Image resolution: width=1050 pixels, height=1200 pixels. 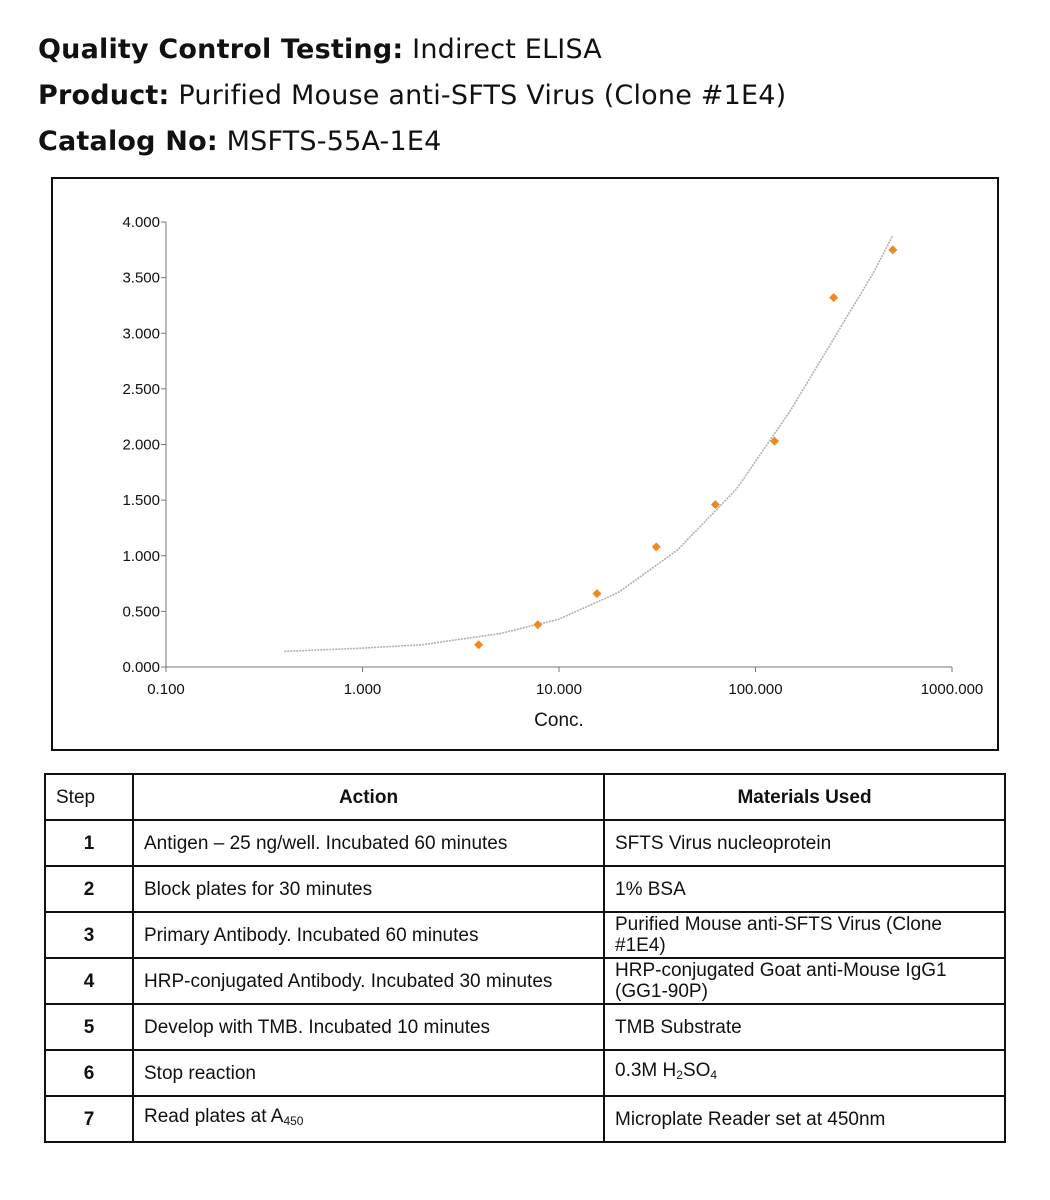 What do you see at coordinates (89, 797) in the screenshot?
I see `header-step: Step` at bounding box center [89, 797].